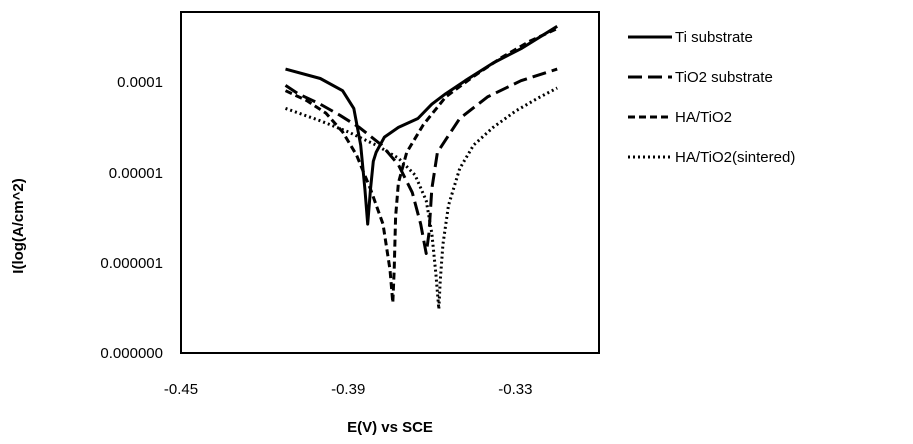 Image resolution: width=913 pixels, height=444 pixels. What do you see at coordinates (724, 77) in the screenshot?
I see `legend-label: TiO2 substrate` at bounding box center [724, 77].